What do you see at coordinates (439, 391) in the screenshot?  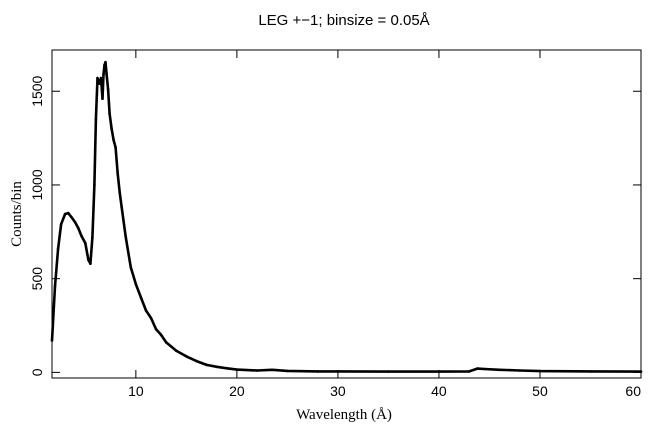 I see `x-tick-label: 40` at bounding box center [439, 391].